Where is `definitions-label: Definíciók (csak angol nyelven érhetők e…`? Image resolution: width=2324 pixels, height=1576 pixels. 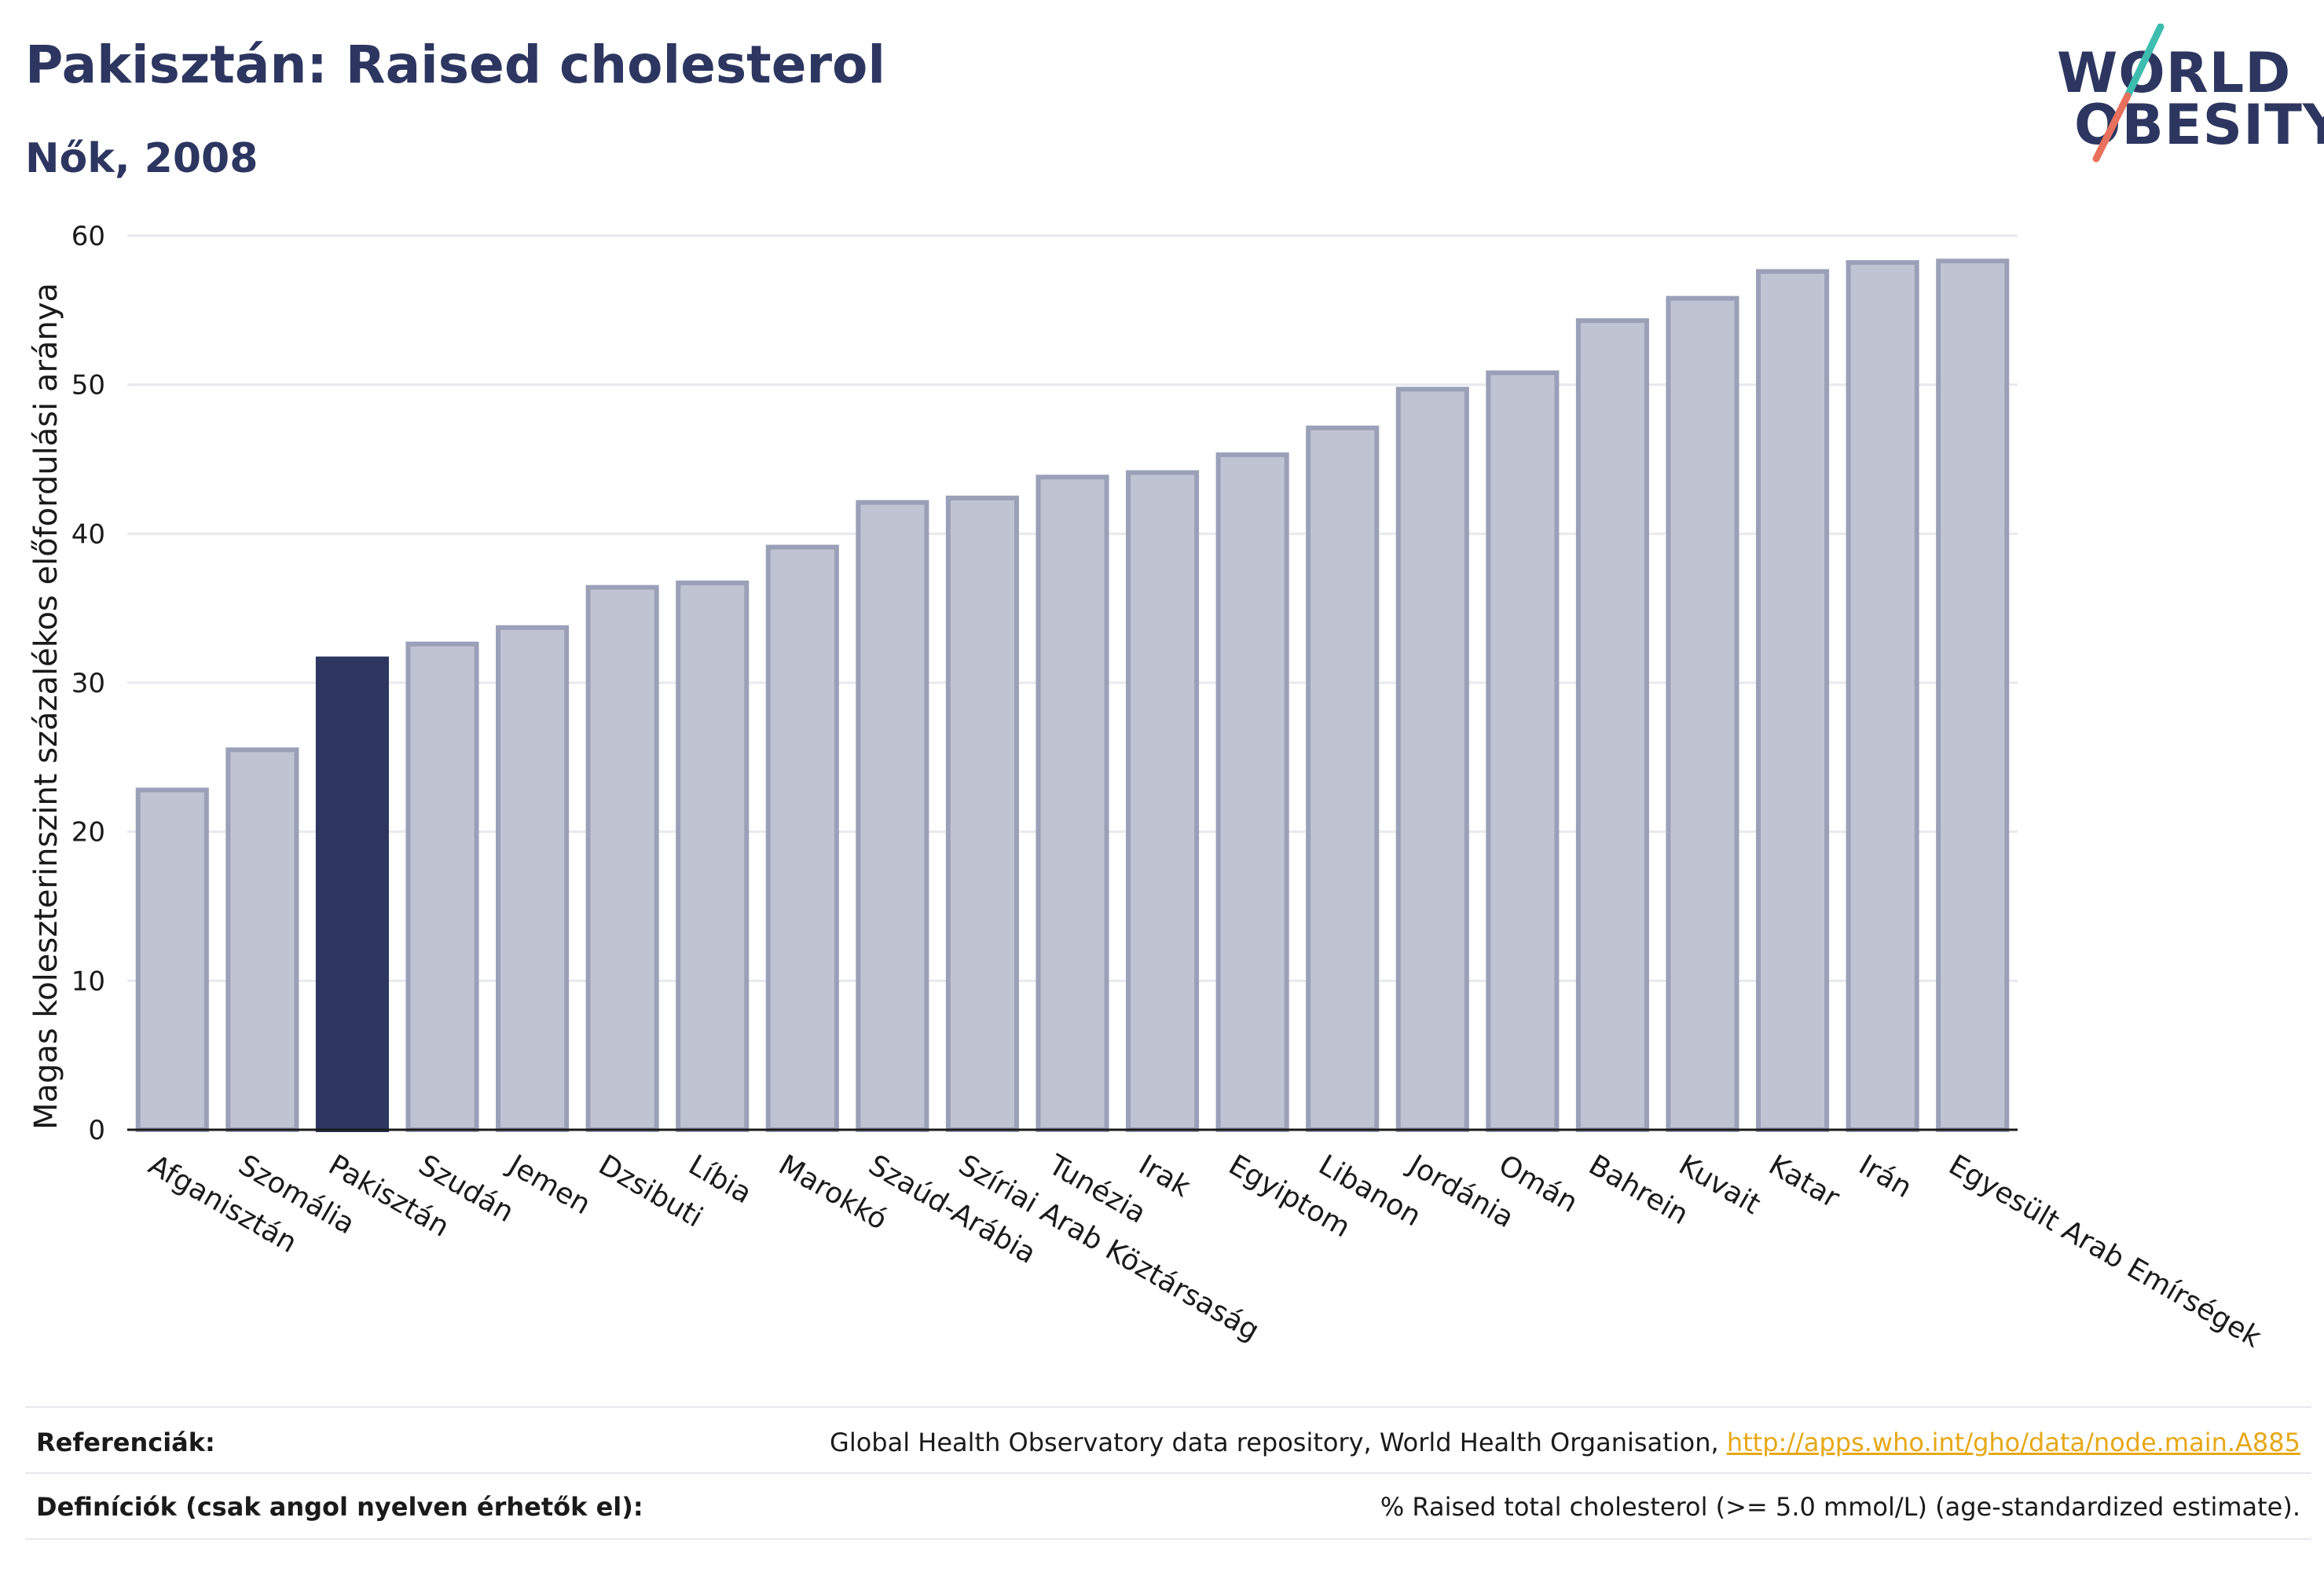 definitions-label: Definíciók (csak angol nyelven érhetők e… is located at coordinates (339, 1507).